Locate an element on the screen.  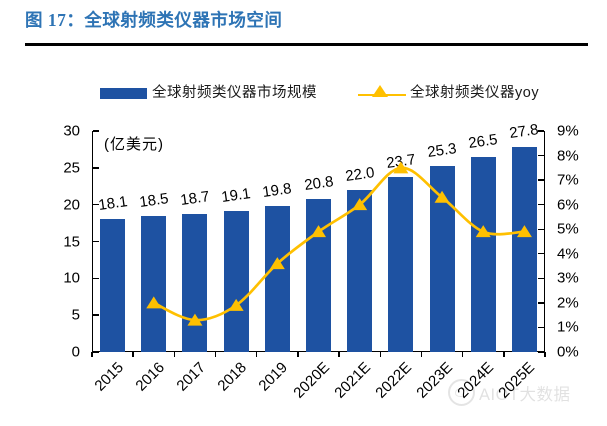
watermark-text: AIOT大数据 is located at coordinates (525, 394).